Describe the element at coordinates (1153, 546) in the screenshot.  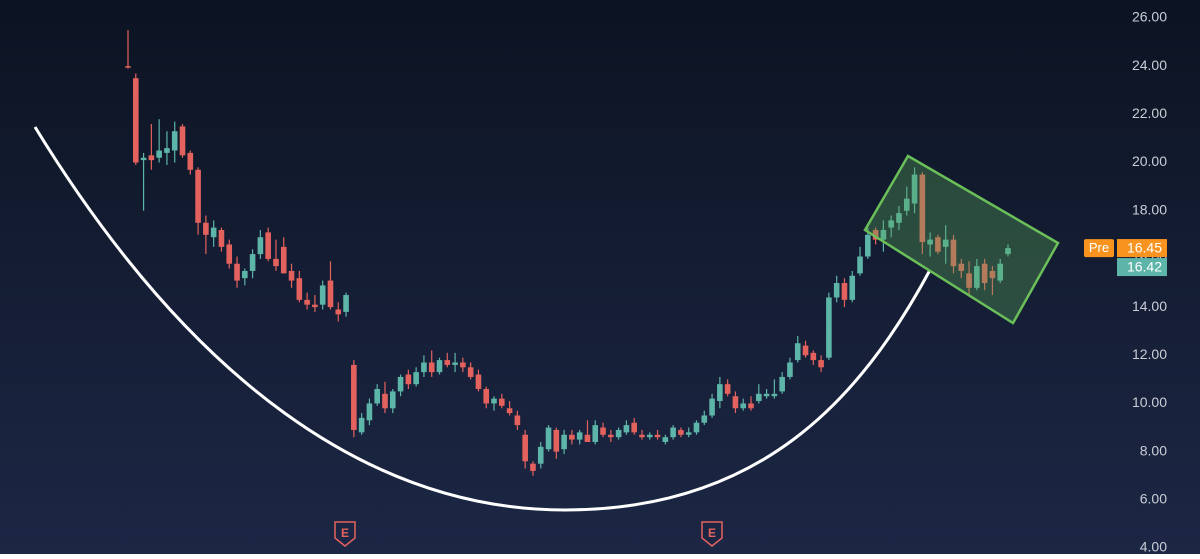
I see `y-tick-label: 4.00` at that location.